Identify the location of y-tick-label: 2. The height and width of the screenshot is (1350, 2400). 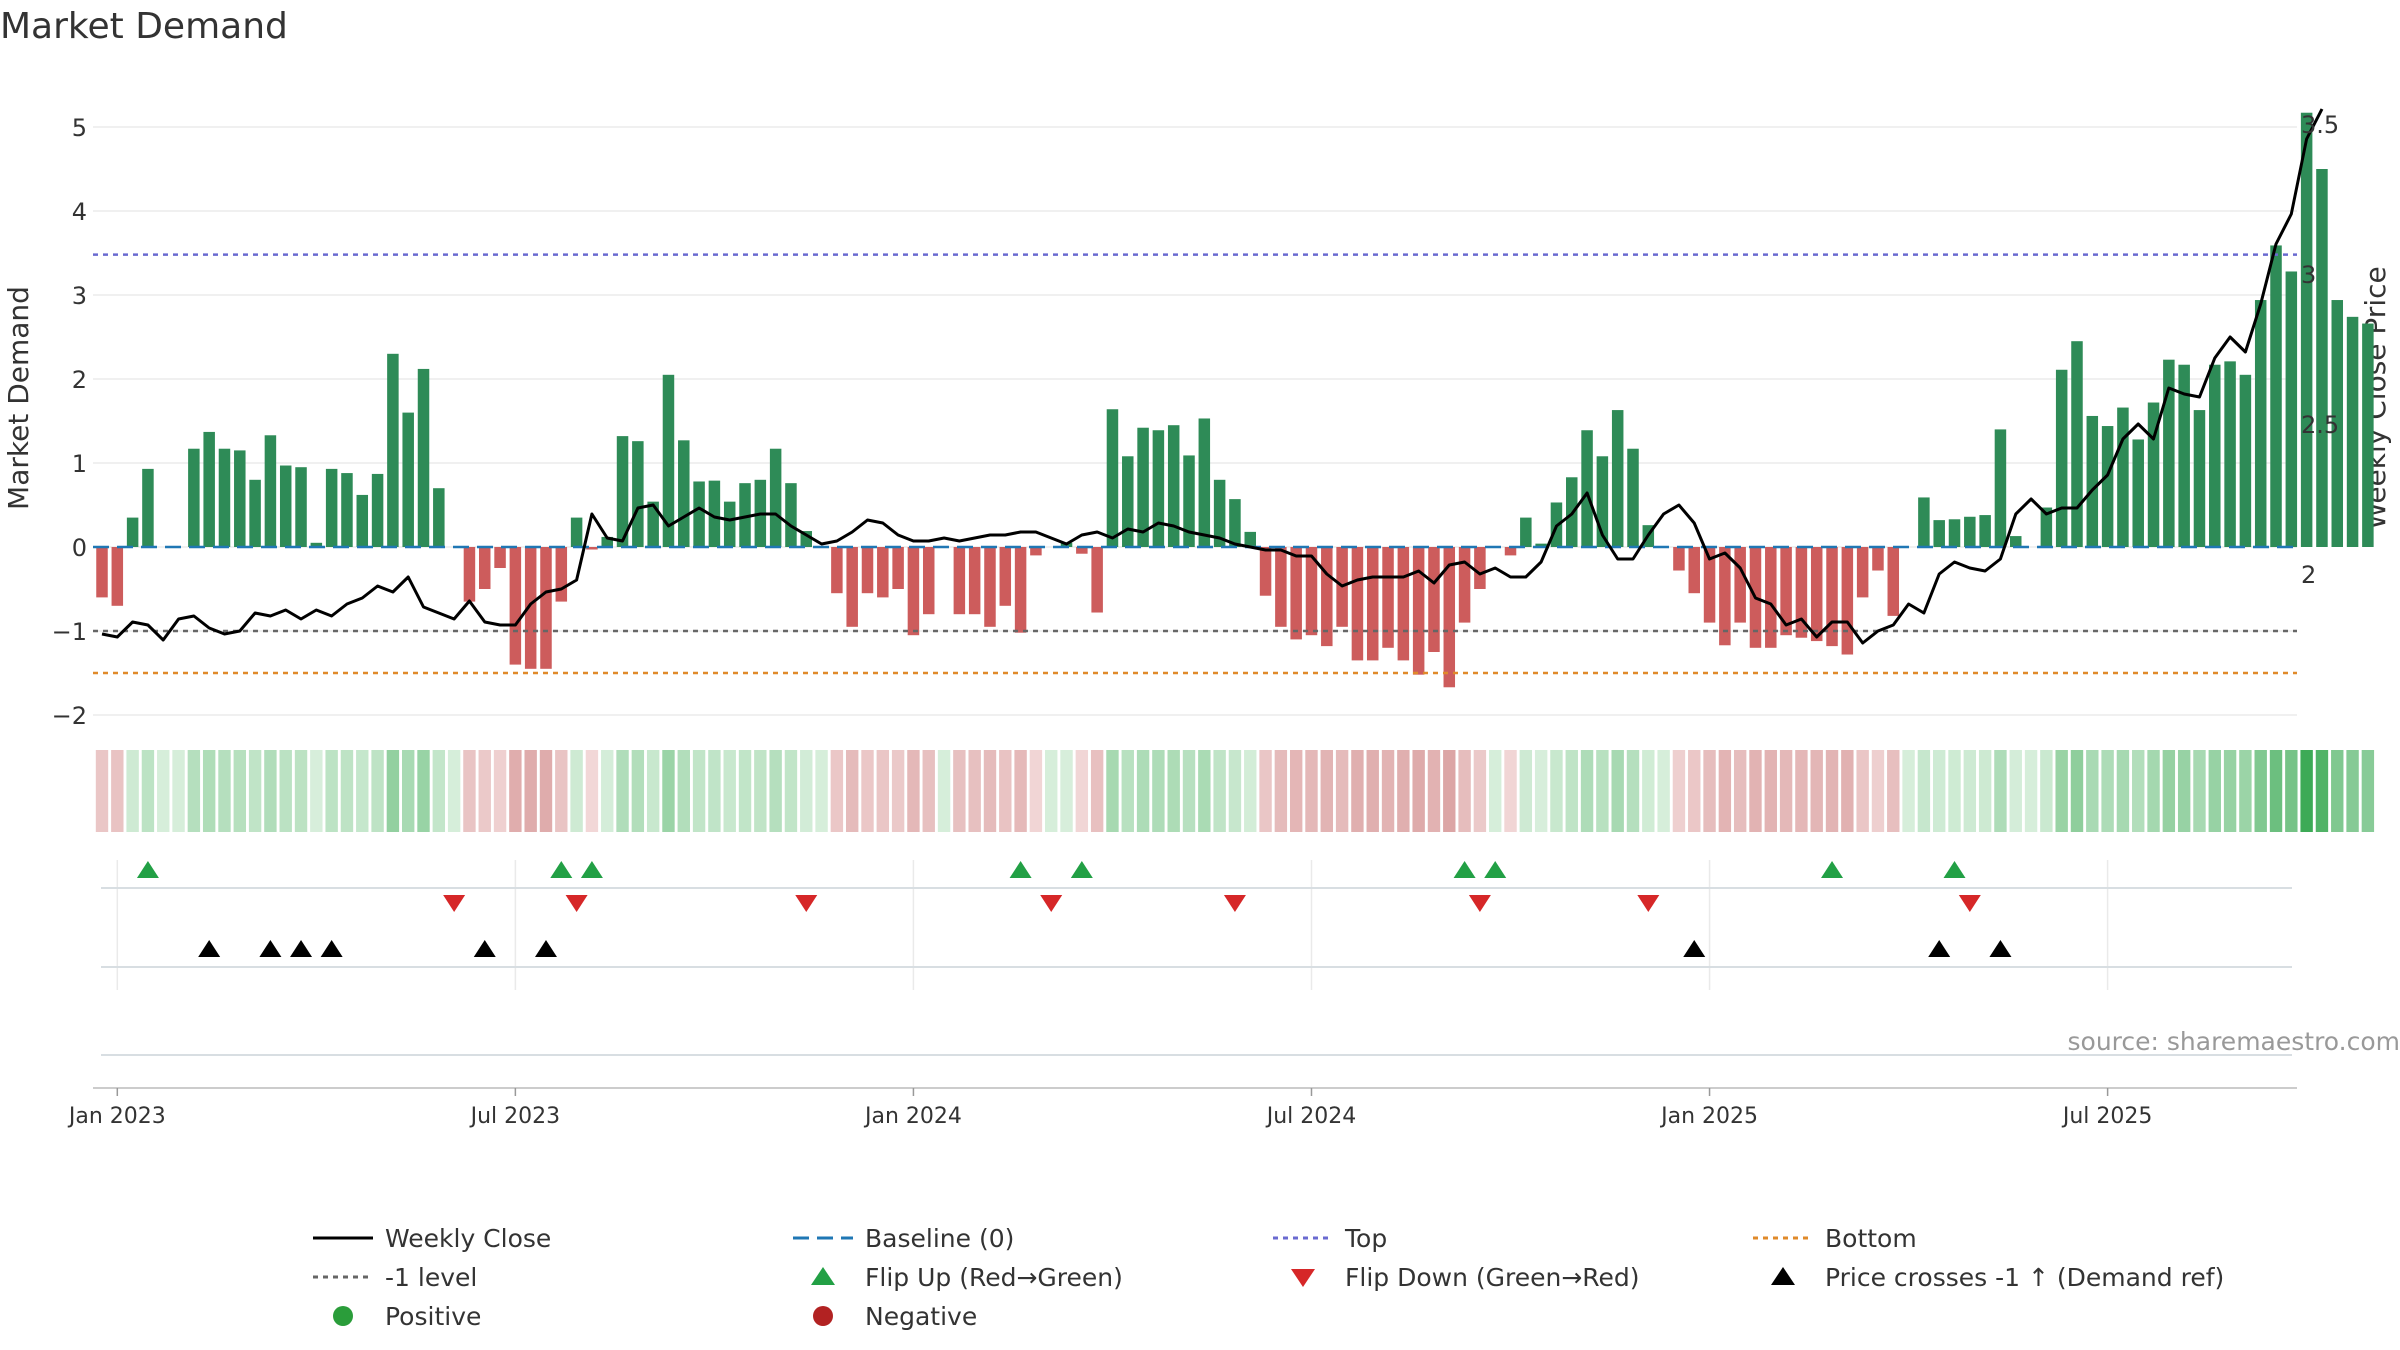
(79, 380).